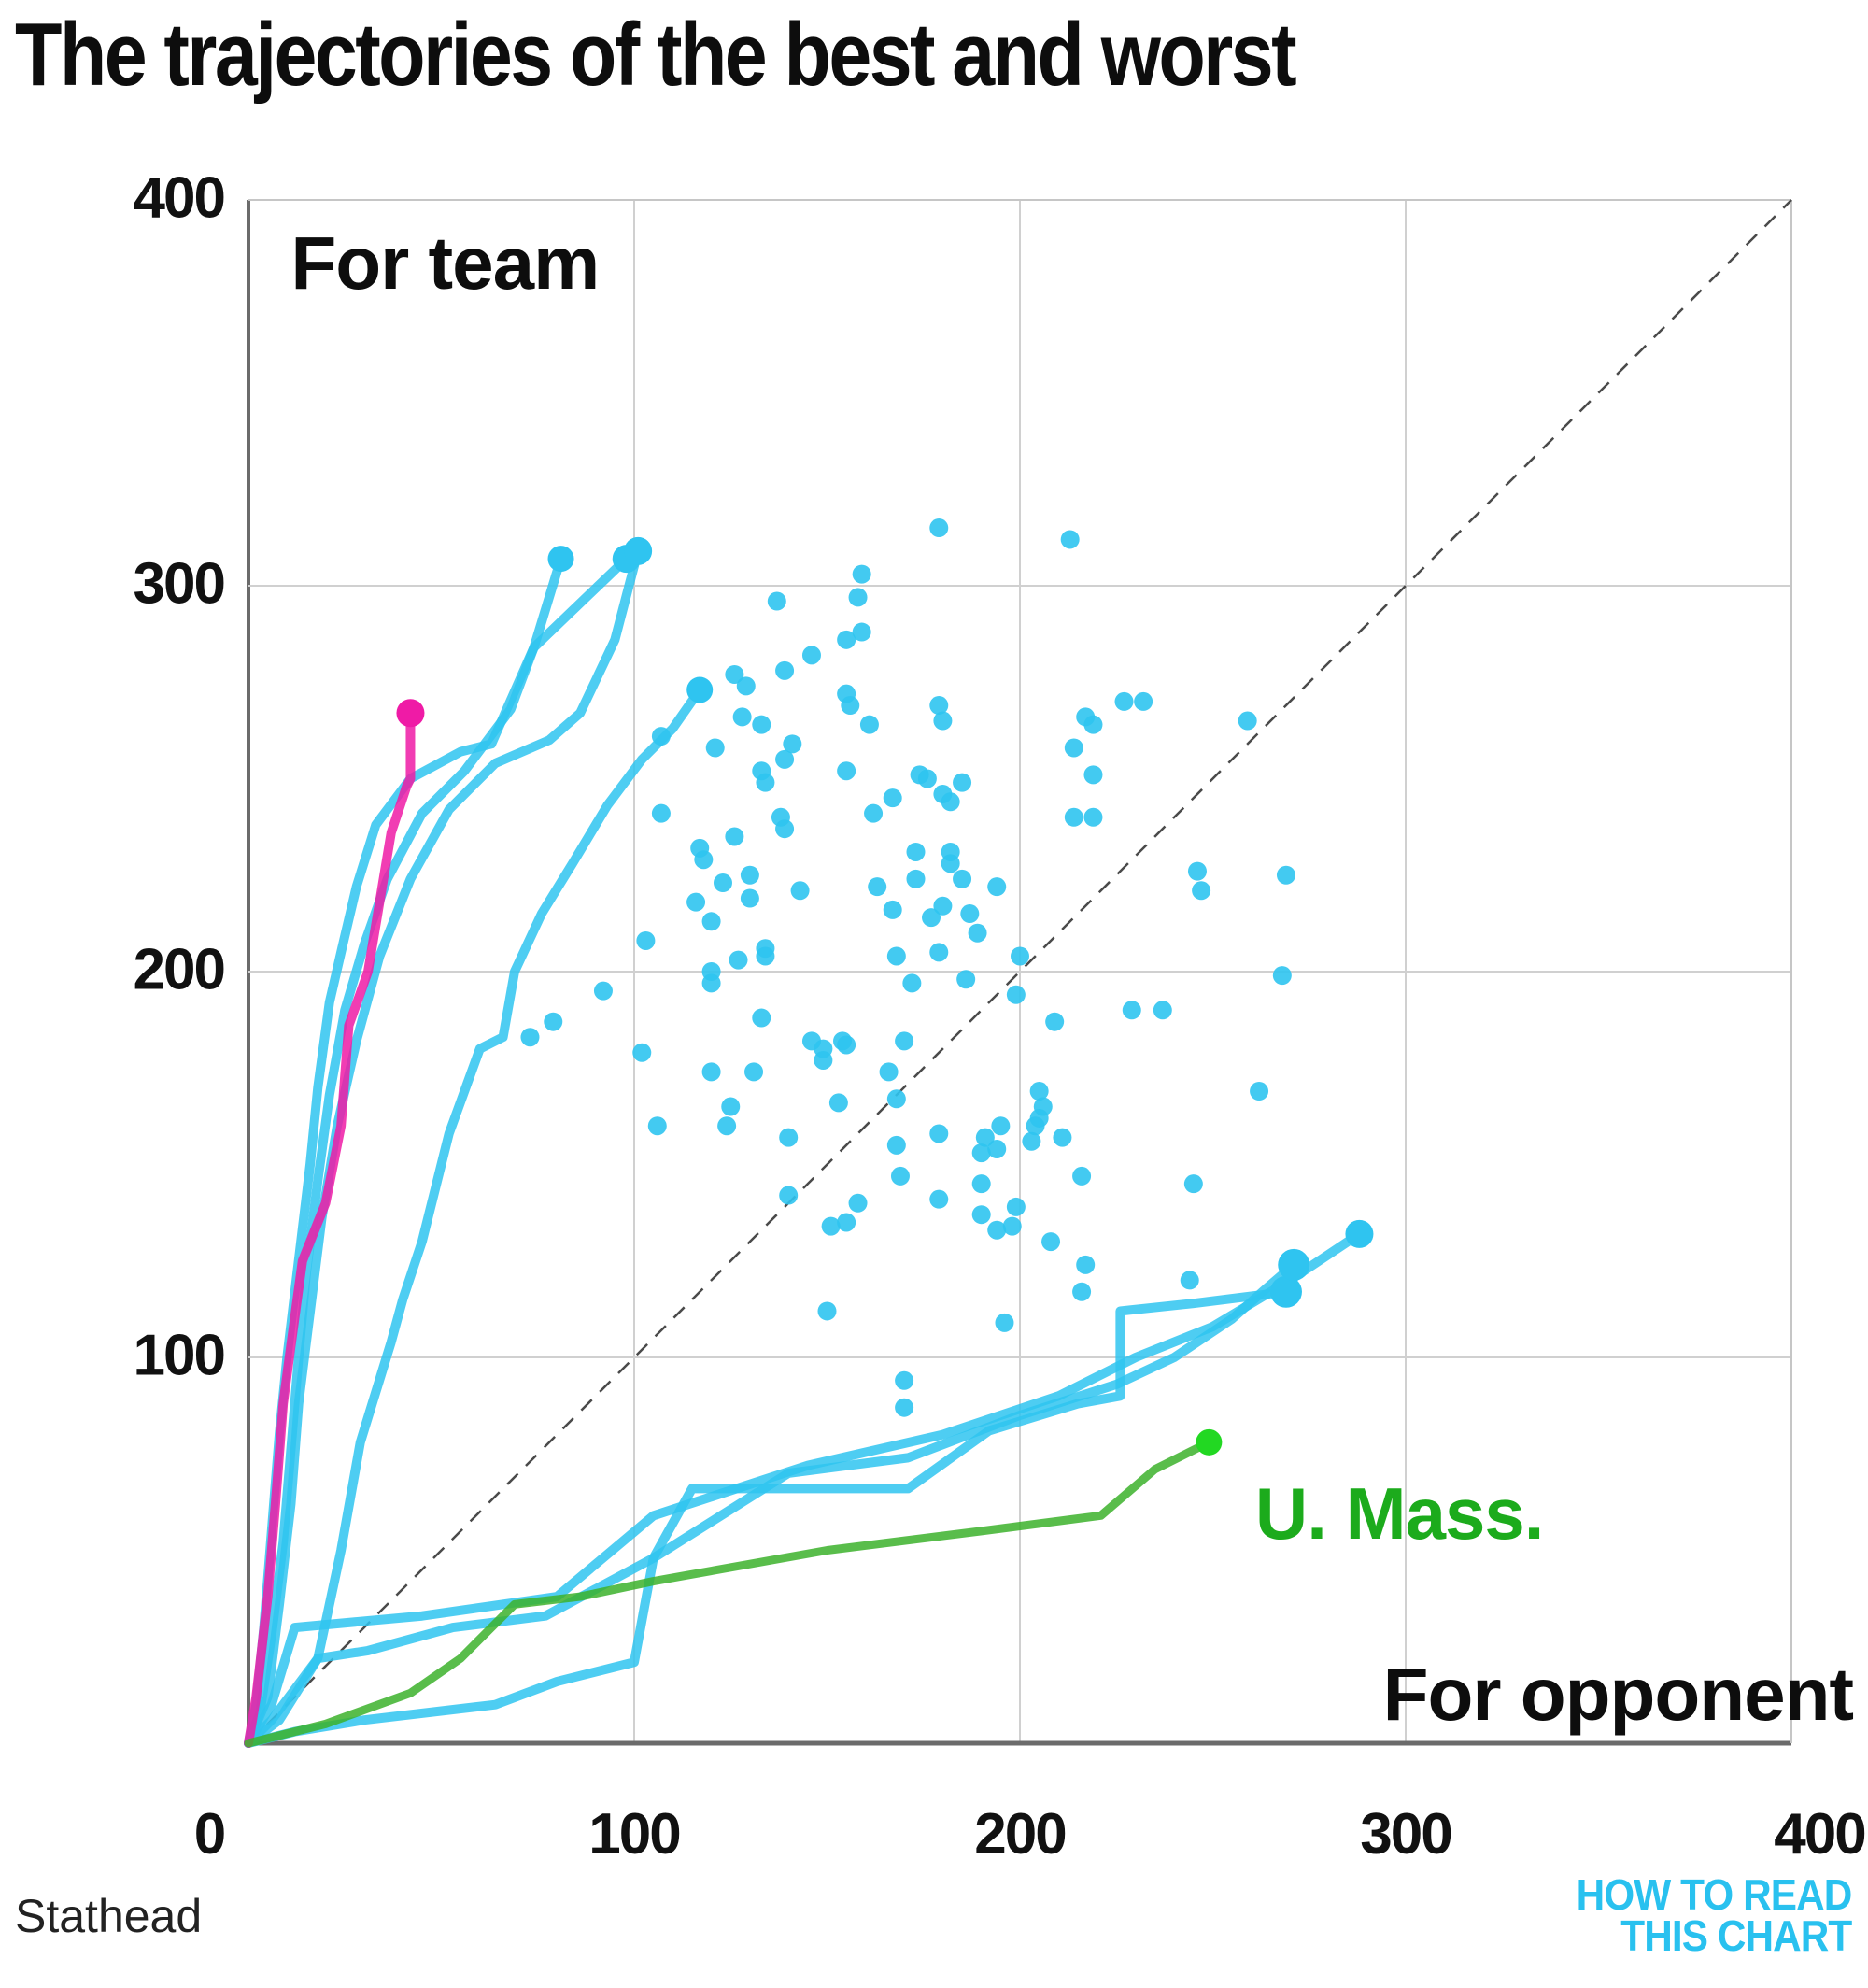 The height and width of the screenshot is (1988, 1868). What do you see at coordinates (656, 55) in the screenshot?
I see `chart-title: The trajectories of the best and worst` at bounding box center [656, 55].